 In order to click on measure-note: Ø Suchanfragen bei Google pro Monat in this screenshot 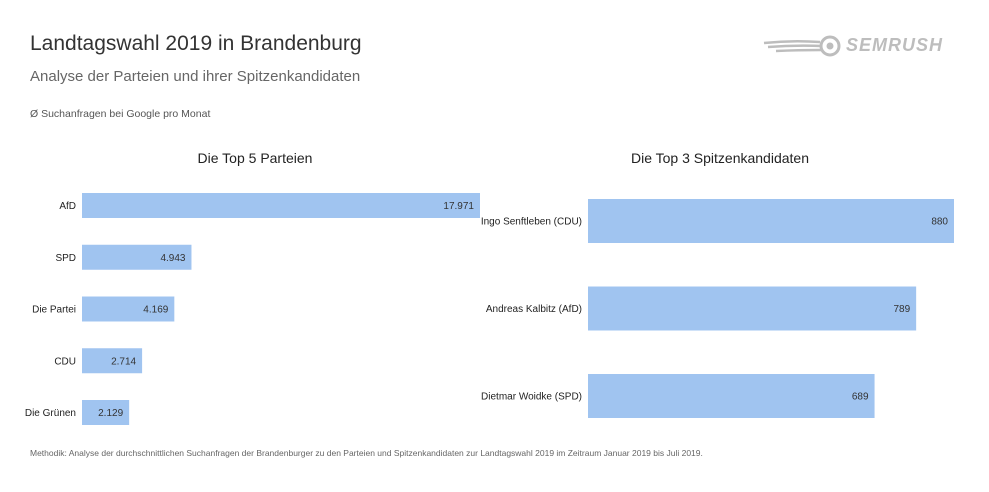, I will do `click(120, 114)`.